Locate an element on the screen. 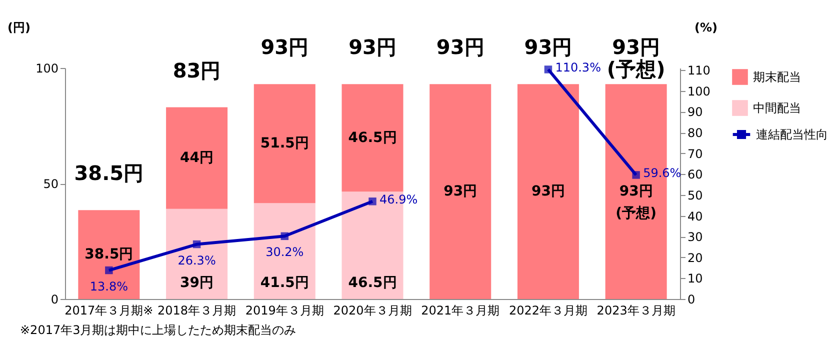 This screenshot has height=346, width=840. y2-tick-label: 100 is located at coordinates (699, 91).